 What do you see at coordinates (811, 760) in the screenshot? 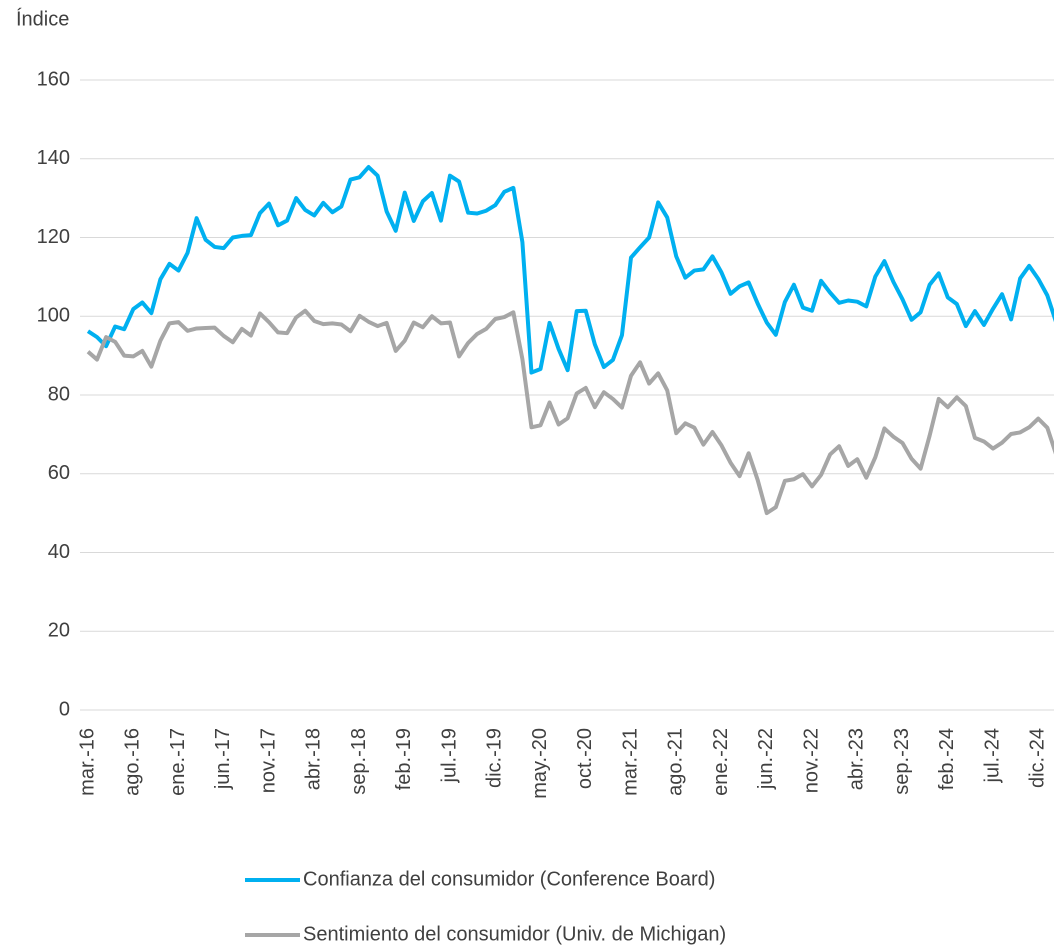
I see `x-tick-label: nov.-22` at bounding box center [811, 760].